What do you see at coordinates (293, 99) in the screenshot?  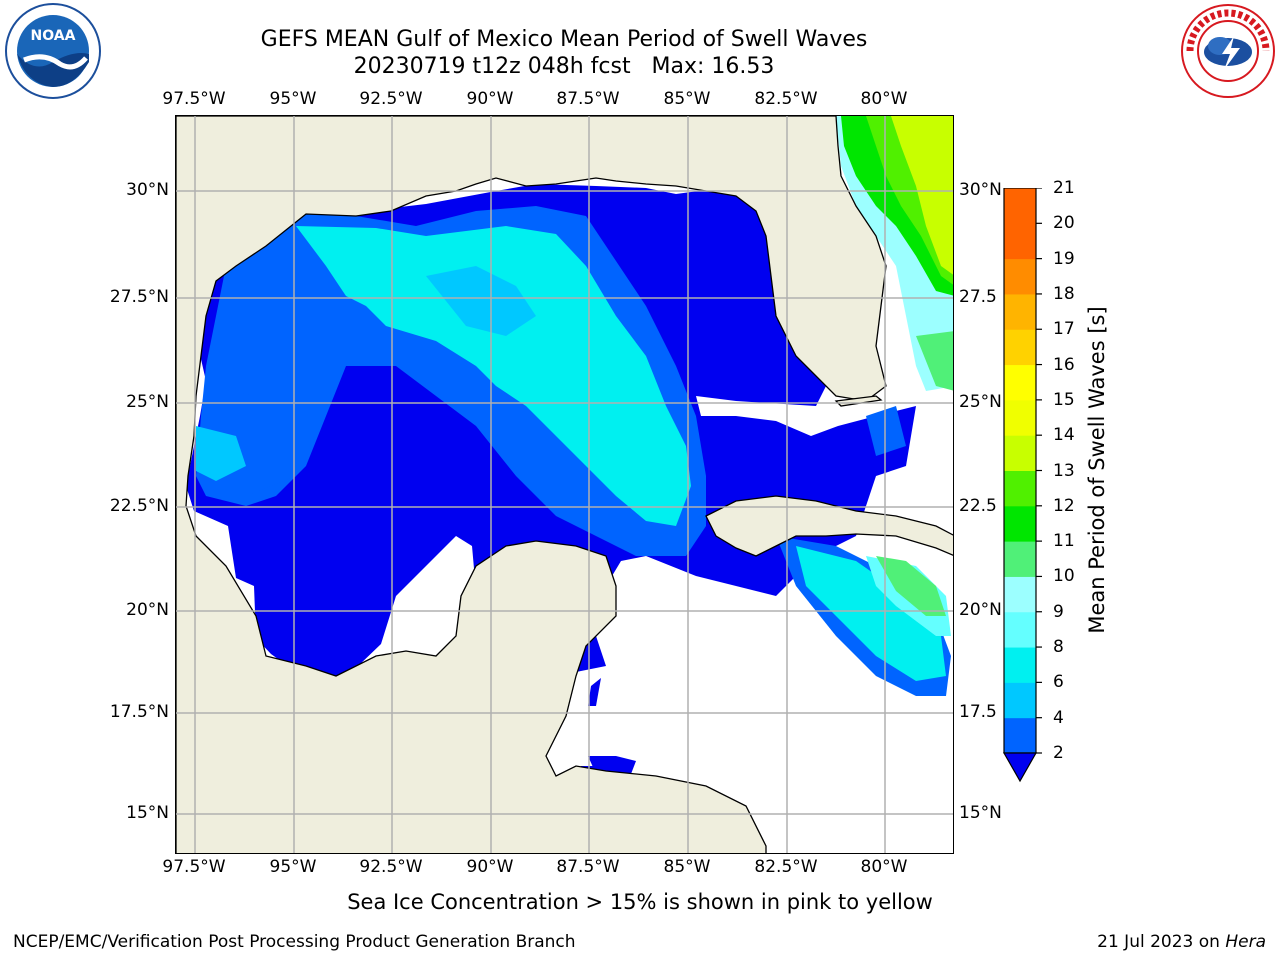 I see `lon-label-top: 95°W` at bounding box center [293, 99].